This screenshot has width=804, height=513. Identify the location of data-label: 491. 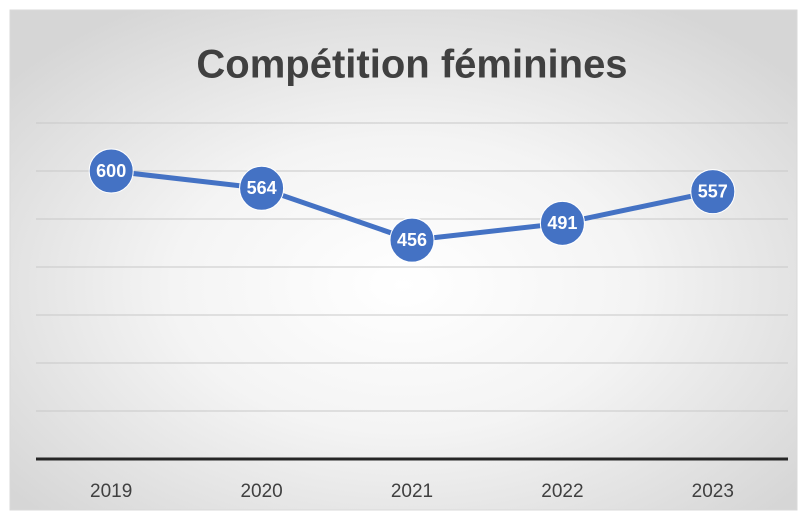
(562, 223).